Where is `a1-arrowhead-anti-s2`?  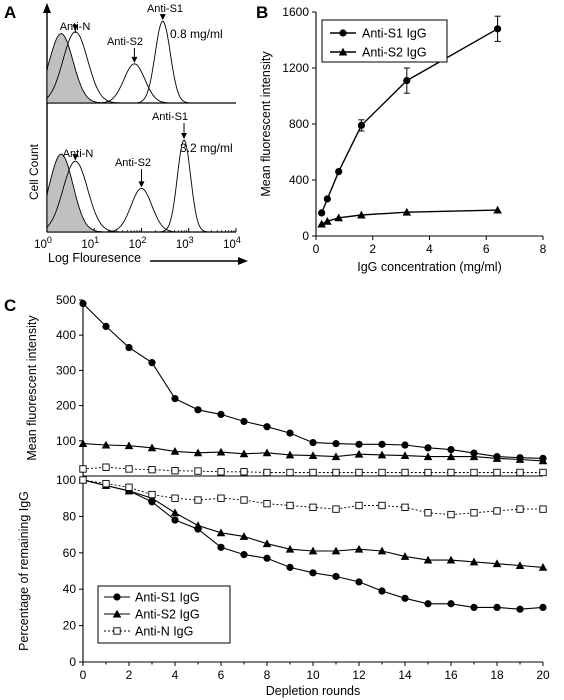
a1-arrowhead-anti-s2 is located at coordinates (134, 59).